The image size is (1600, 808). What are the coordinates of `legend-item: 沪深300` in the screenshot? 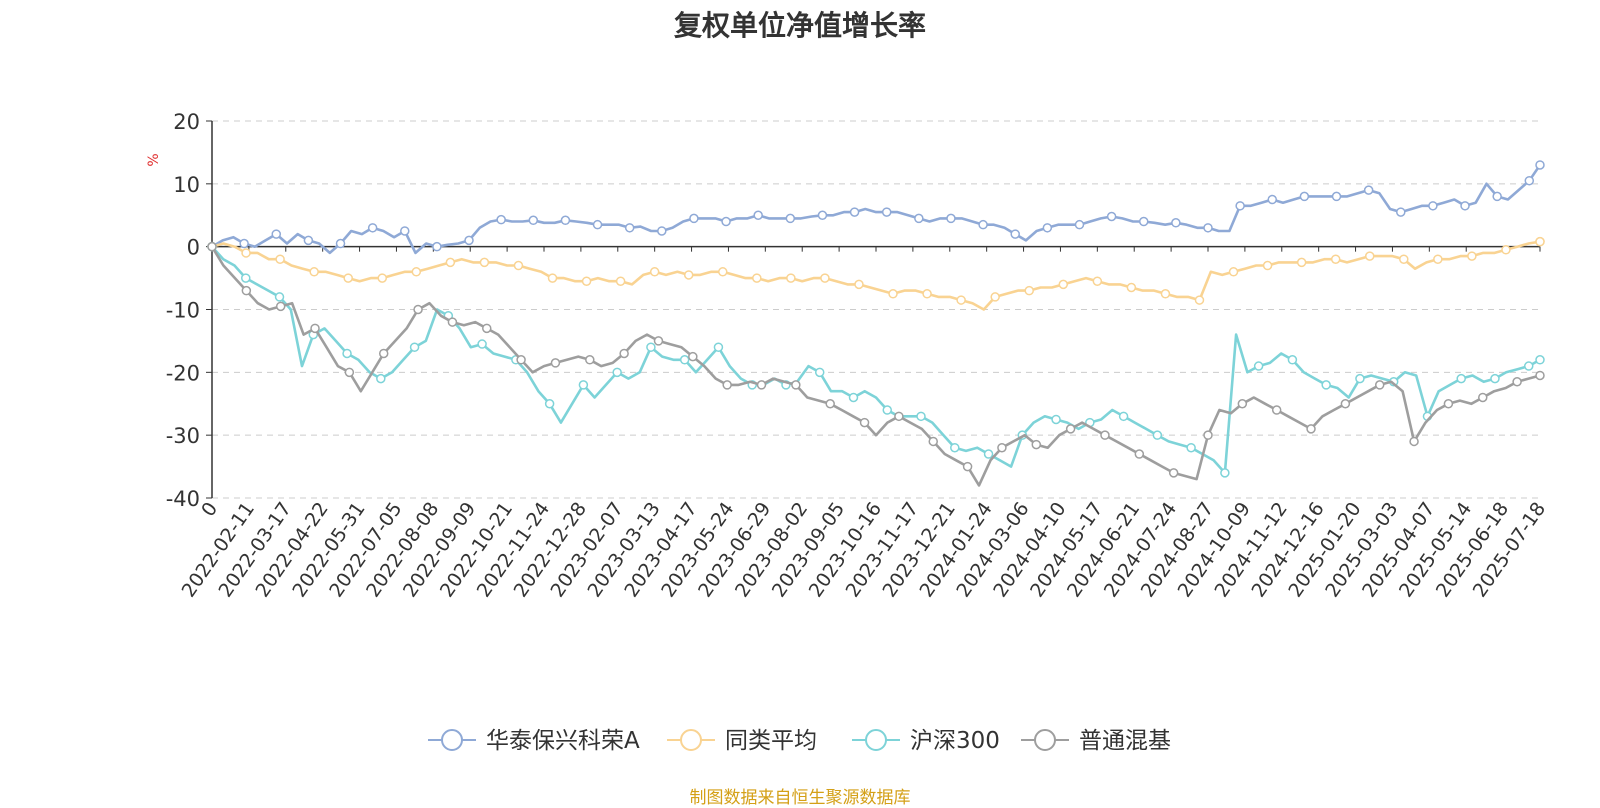 It's located at (926, 741).